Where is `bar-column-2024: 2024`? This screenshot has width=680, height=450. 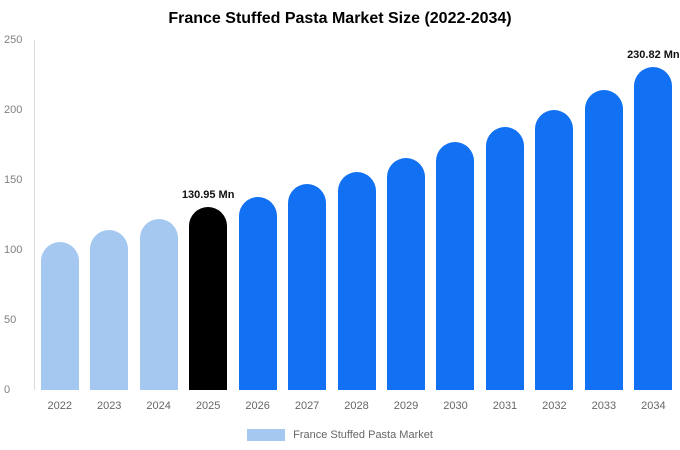
bar-column-2024: 2024 is located at coordinates (158, 226).